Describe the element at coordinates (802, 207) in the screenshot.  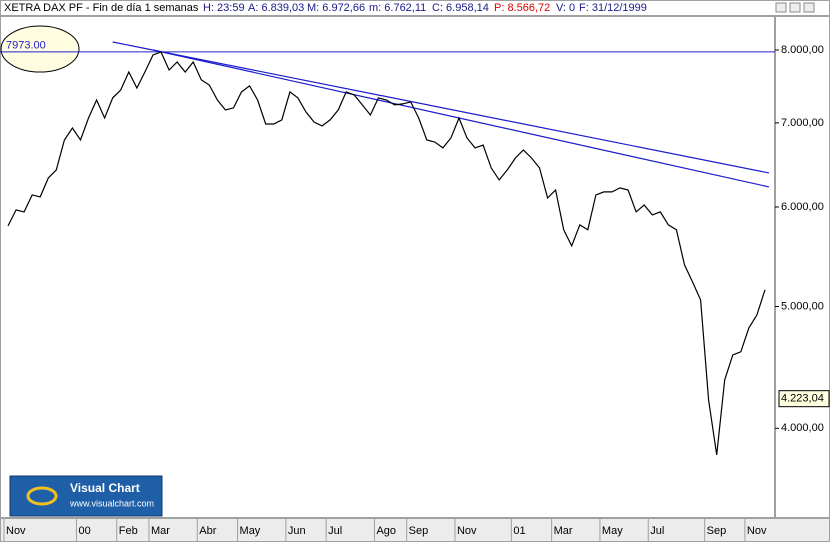
I see `y-tick-label: 6.000,00` at that location.